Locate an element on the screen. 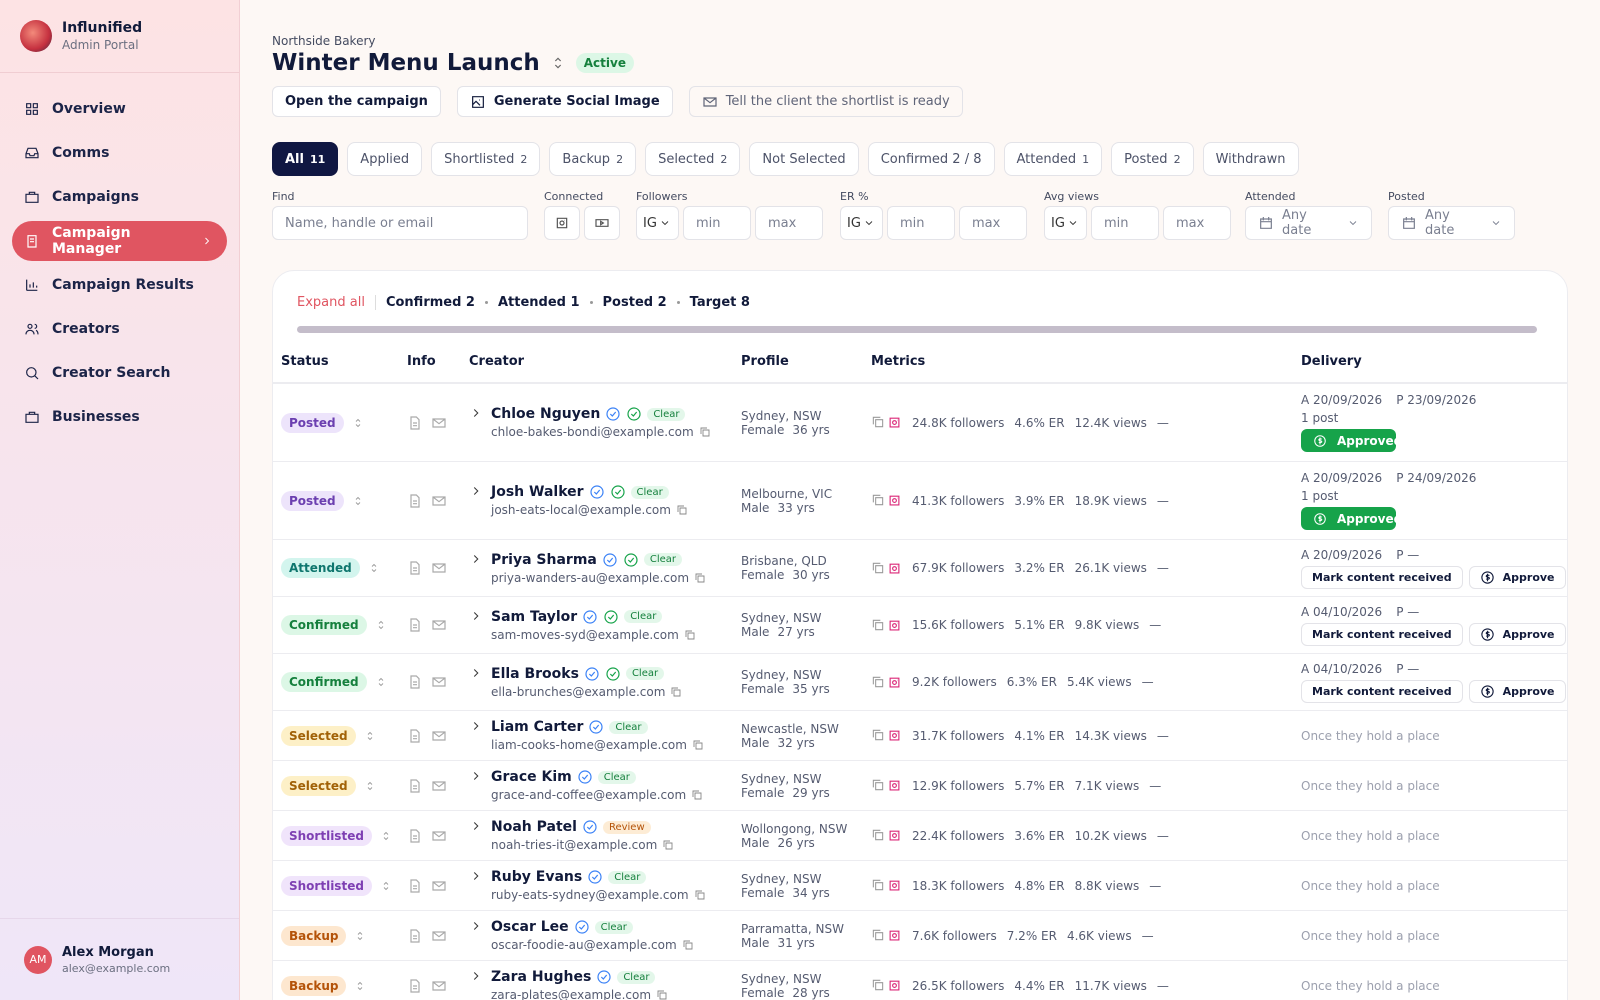 The height and width of the screenshot is (1000, 1600). nav-item: Comms is located at coordinates (119, 153).